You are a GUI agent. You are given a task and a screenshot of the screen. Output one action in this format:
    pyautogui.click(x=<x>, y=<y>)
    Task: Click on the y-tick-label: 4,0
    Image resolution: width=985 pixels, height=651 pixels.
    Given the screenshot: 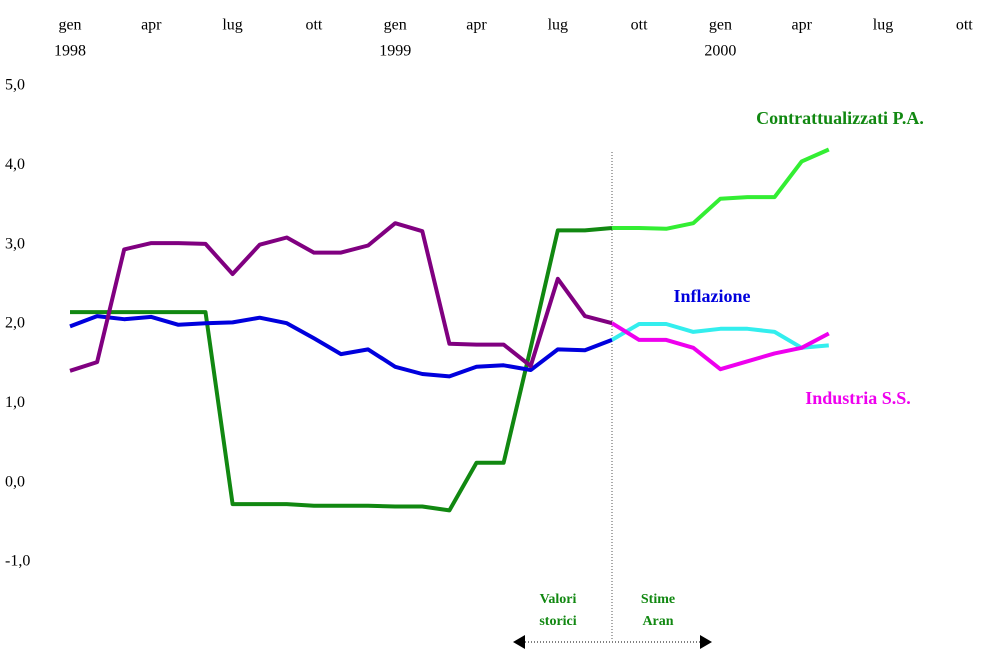 What is the action you would take?
    pyautogui.click(x=15, y=164)
    